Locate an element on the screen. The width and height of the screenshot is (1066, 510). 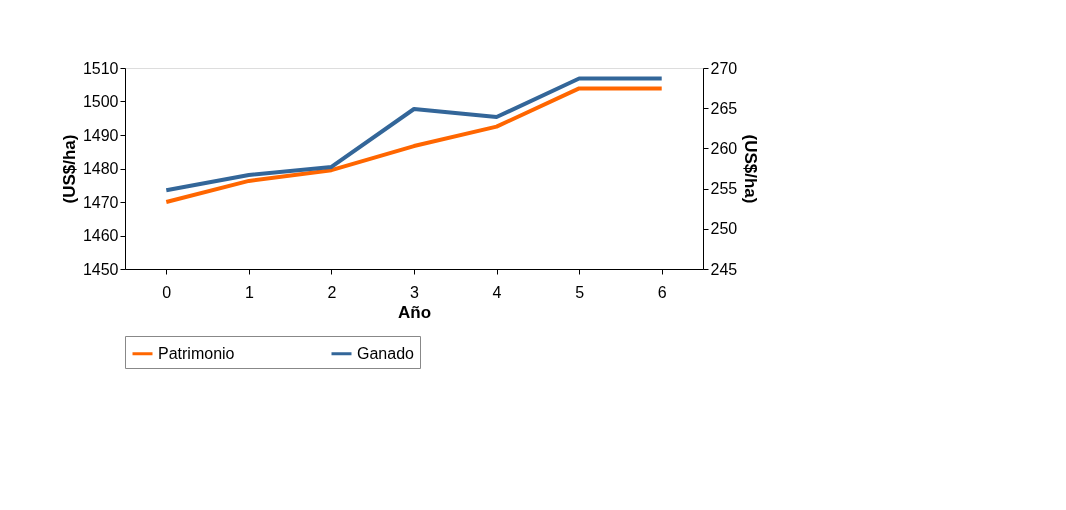
x-axis-title: Año is located at coordinates (414, 312).